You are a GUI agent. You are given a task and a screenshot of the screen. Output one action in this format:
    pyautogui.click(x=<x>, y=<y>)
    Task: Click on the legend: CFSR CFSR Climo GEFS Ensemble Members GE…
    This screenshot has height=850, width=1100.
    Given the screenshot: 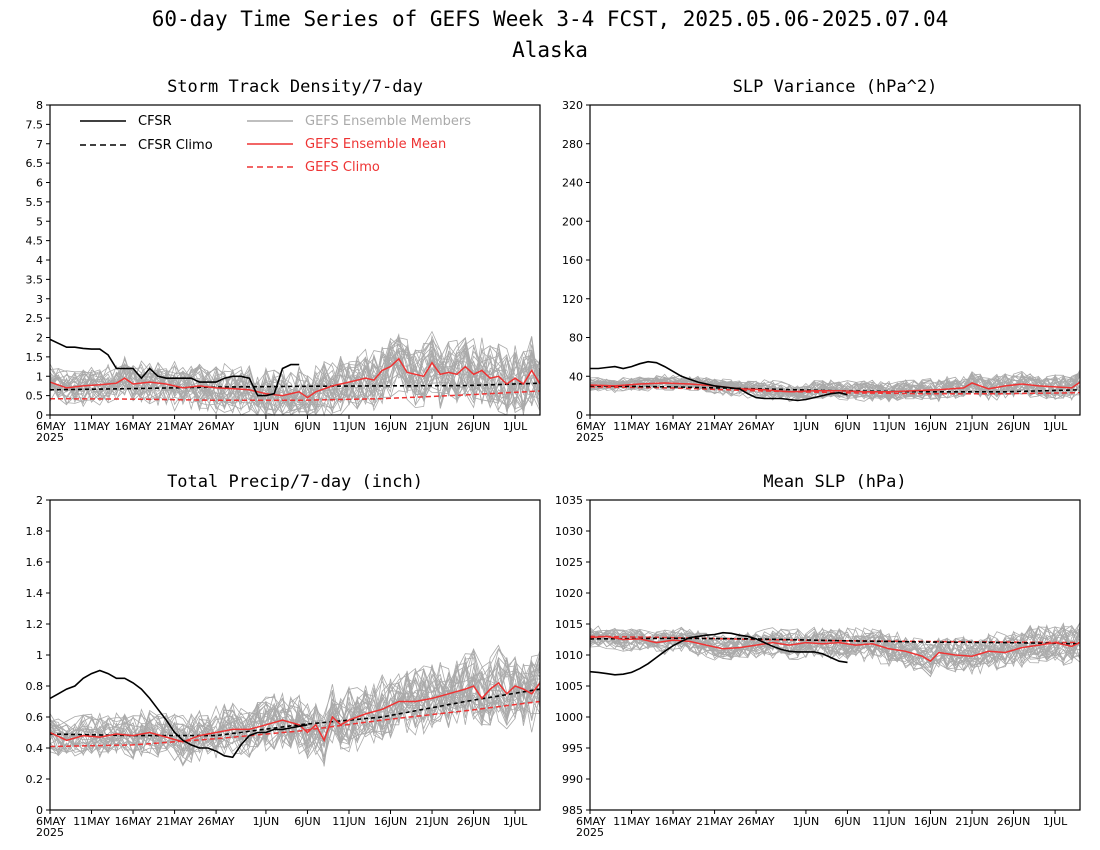 What is the action you would take?
    pyautogui.click(x=275, y=144)
    